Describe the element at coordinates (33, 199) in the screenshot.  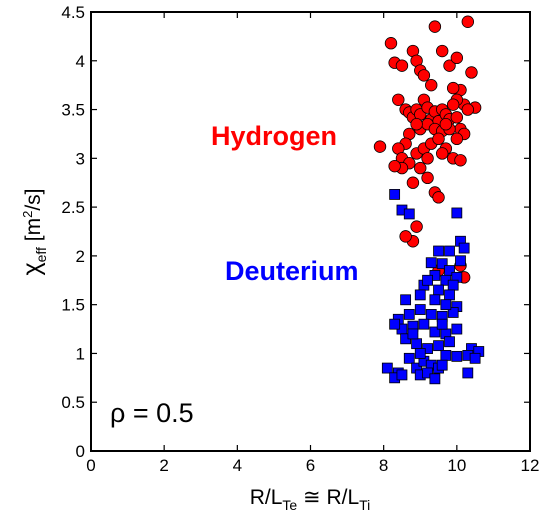
I see `y-axis-label-part: /s]` at that location.